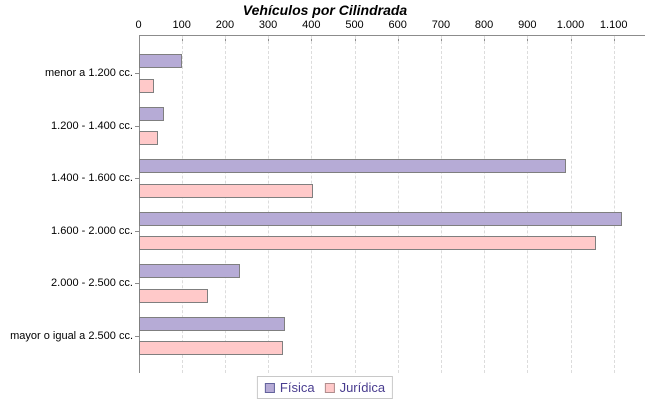 Image resolution: width=650 pixels, height=400 pixels. What do you see at coordinates (391, 35) in the screenshot?
I see `x-axis-line` at bounding box center [391, 35].